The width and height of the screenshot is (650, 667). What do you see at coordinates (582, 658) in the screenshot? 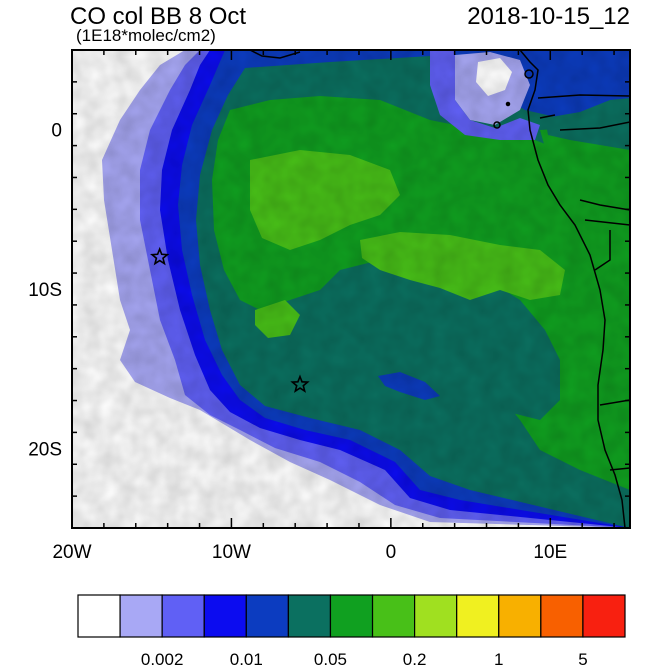
I see `colorbar-label: 5` at bounding box center [582, 658].